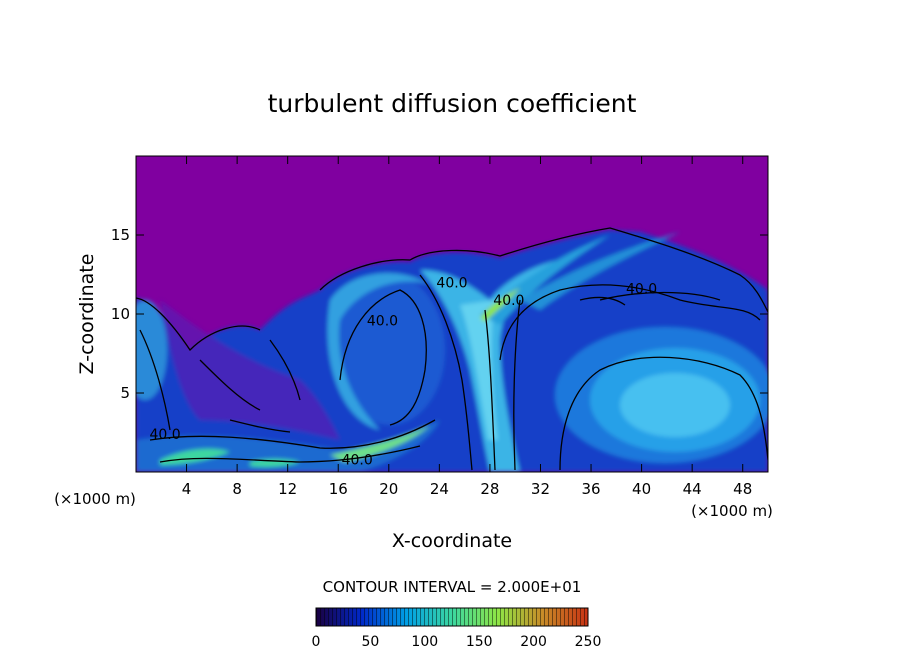 Image resolution: width=904 pixels, height=654 pixels. What do you see at coordinates (452, 541) in the screenshot?
I see `x-axis-label: X-coordinate` at bounding box center [452, 541].